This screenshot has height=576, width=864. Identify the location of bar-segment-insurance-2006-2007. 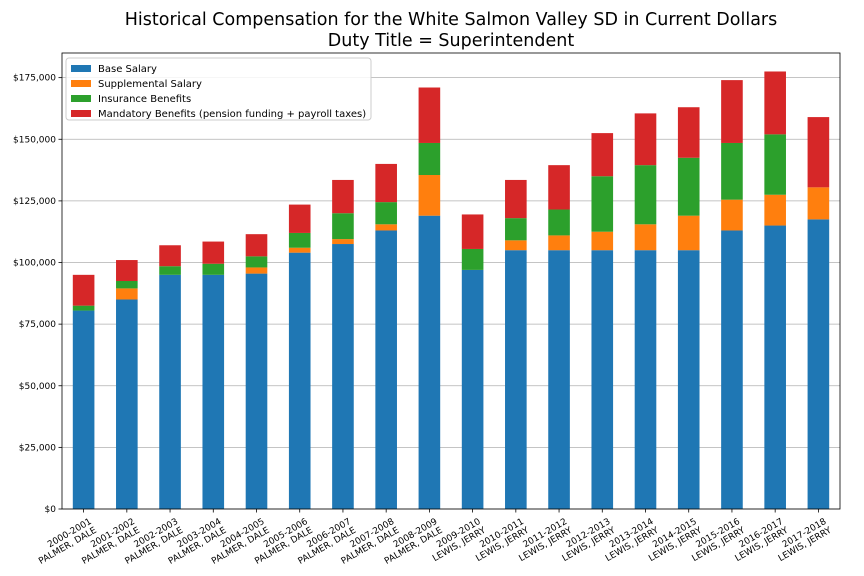
(343, 226).